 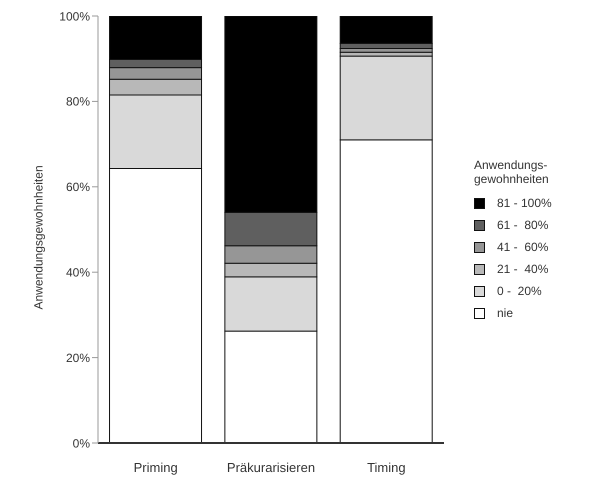 I want to click on y-tick-label: 80%, so click(x=78, y=101).